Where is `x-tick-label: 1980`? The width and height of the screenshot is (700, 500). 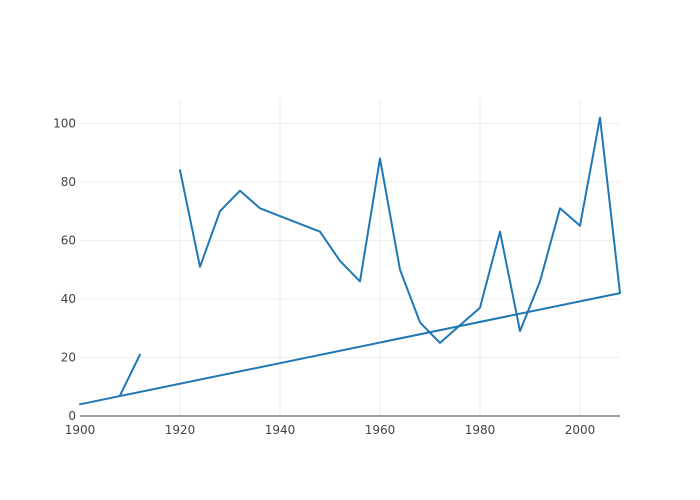
x-tick-label: 1980 is located at coordinates (480, 430).